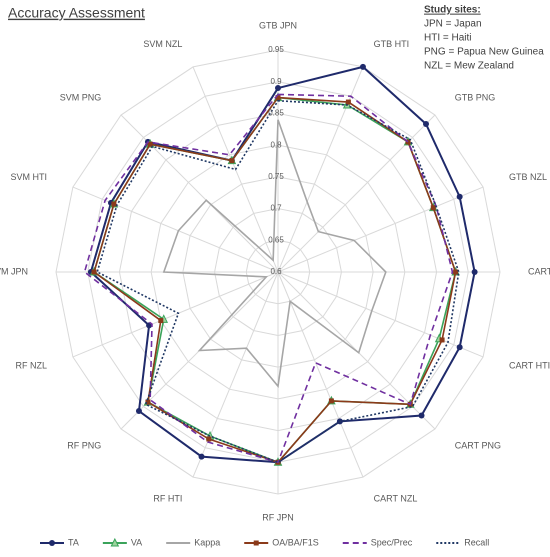 The image size is (550, 557). I want to click on annotation: HTI = Haiti, so click(448, 38).